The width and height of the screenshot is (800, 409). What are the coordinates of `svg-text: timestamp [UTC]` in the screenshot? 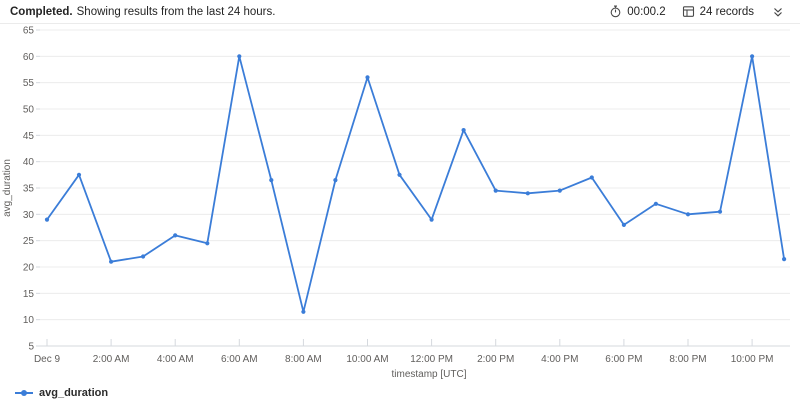 It's located at (428, 374).